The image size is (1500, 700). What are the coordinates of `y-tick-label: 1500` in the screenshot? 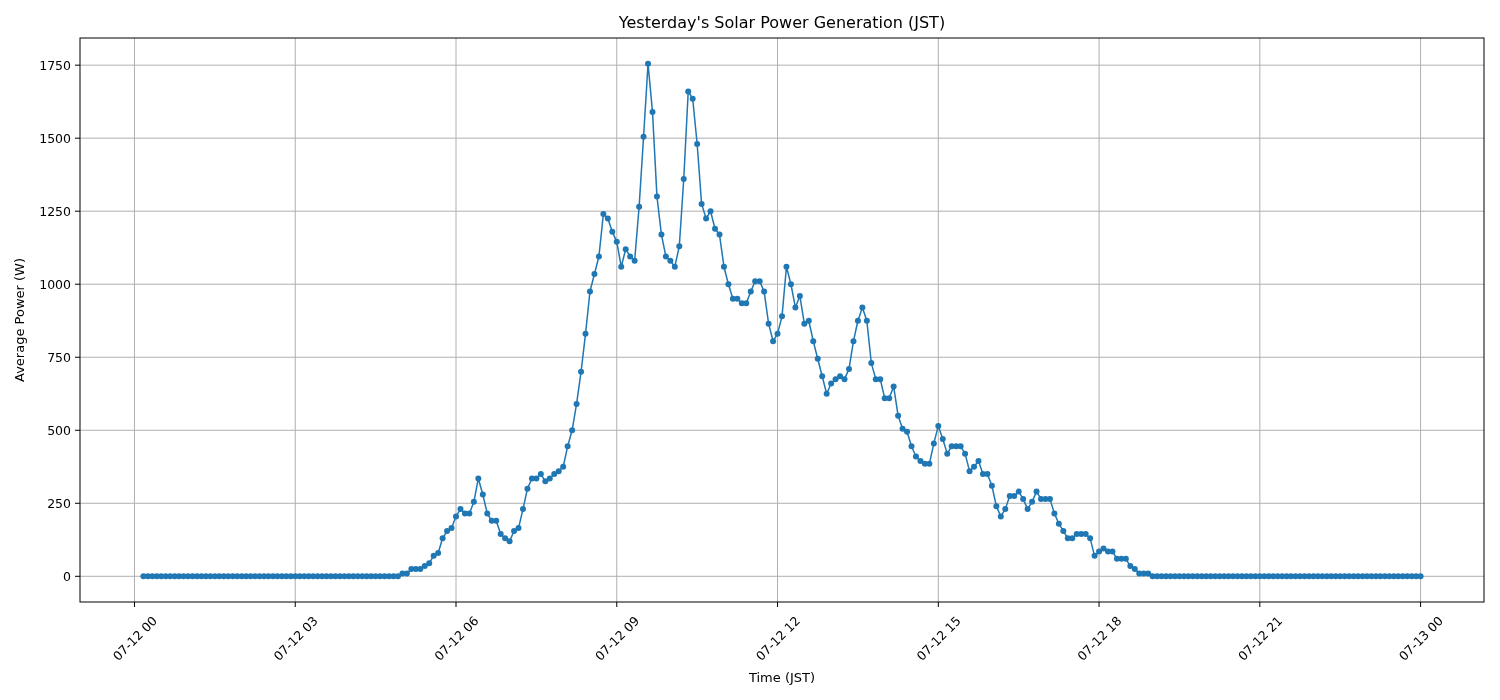 It's located at (55, 138).